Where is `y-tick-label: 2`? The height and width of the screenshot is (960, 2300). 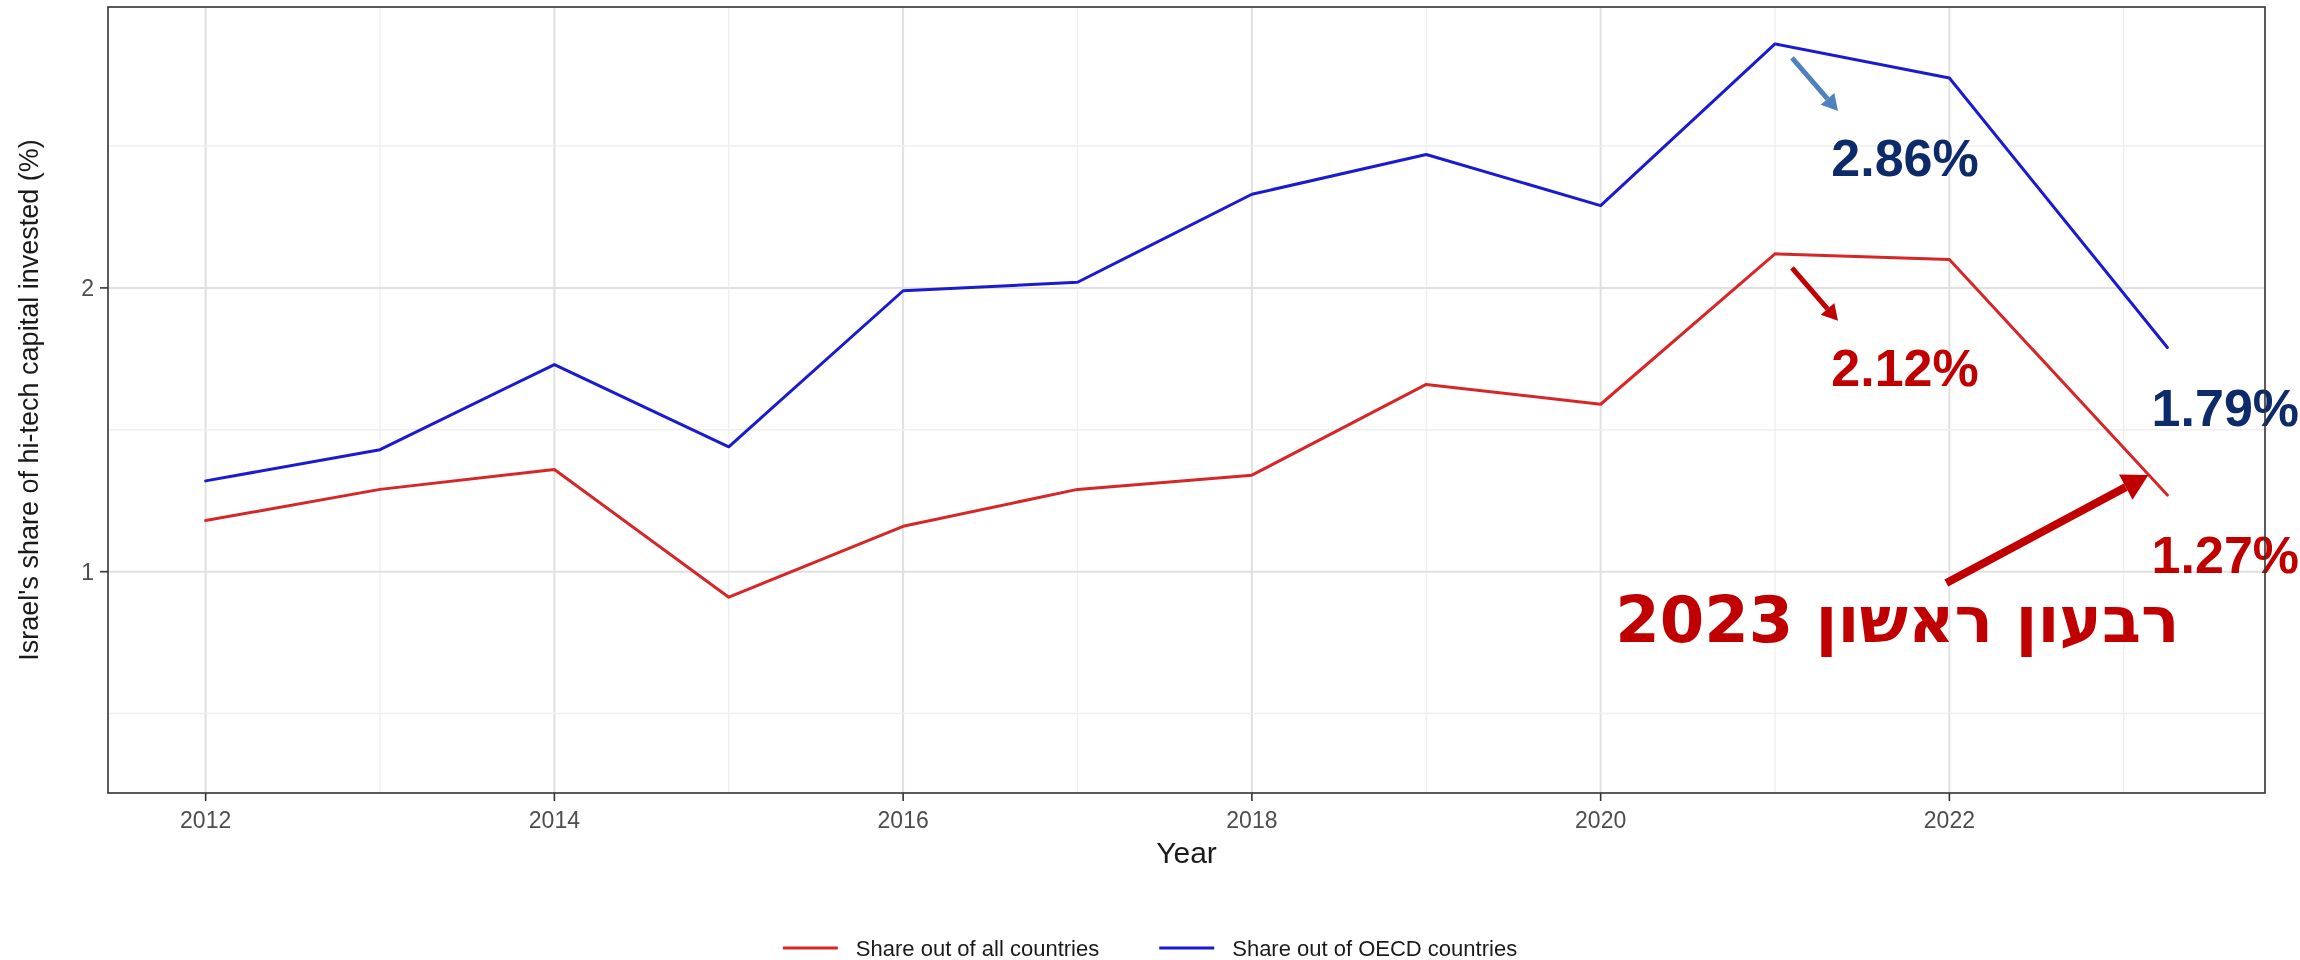 y-tick-label: 2 is located at coordinates (87, 287).